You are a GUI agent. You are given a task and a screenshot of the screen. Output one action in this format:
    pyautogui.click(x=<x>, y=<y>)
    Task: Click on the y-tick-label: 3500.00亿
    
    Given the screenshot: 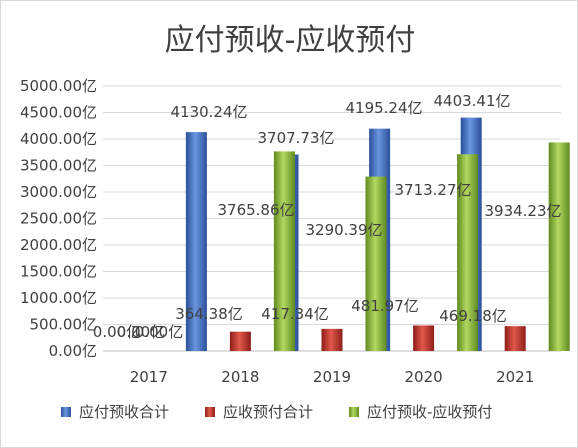 What is the action you would take?
    pyautogui.click(x=58, y=166)
    